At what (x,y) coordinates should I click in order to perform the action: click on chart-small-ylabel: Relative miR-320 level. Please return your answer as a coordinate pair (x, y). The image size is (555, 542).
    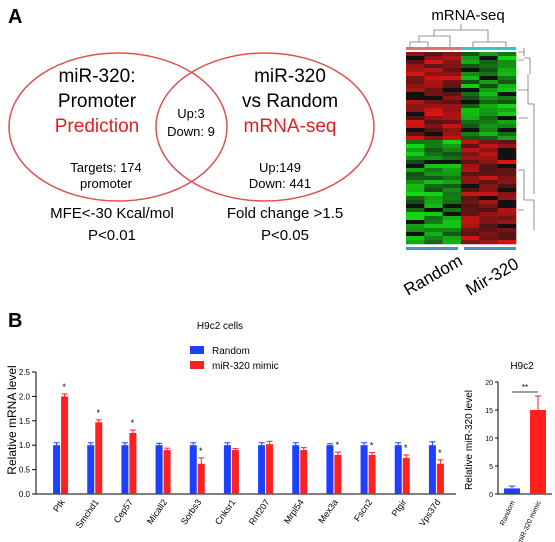
    Looking at the image, I should click on (469, 440).